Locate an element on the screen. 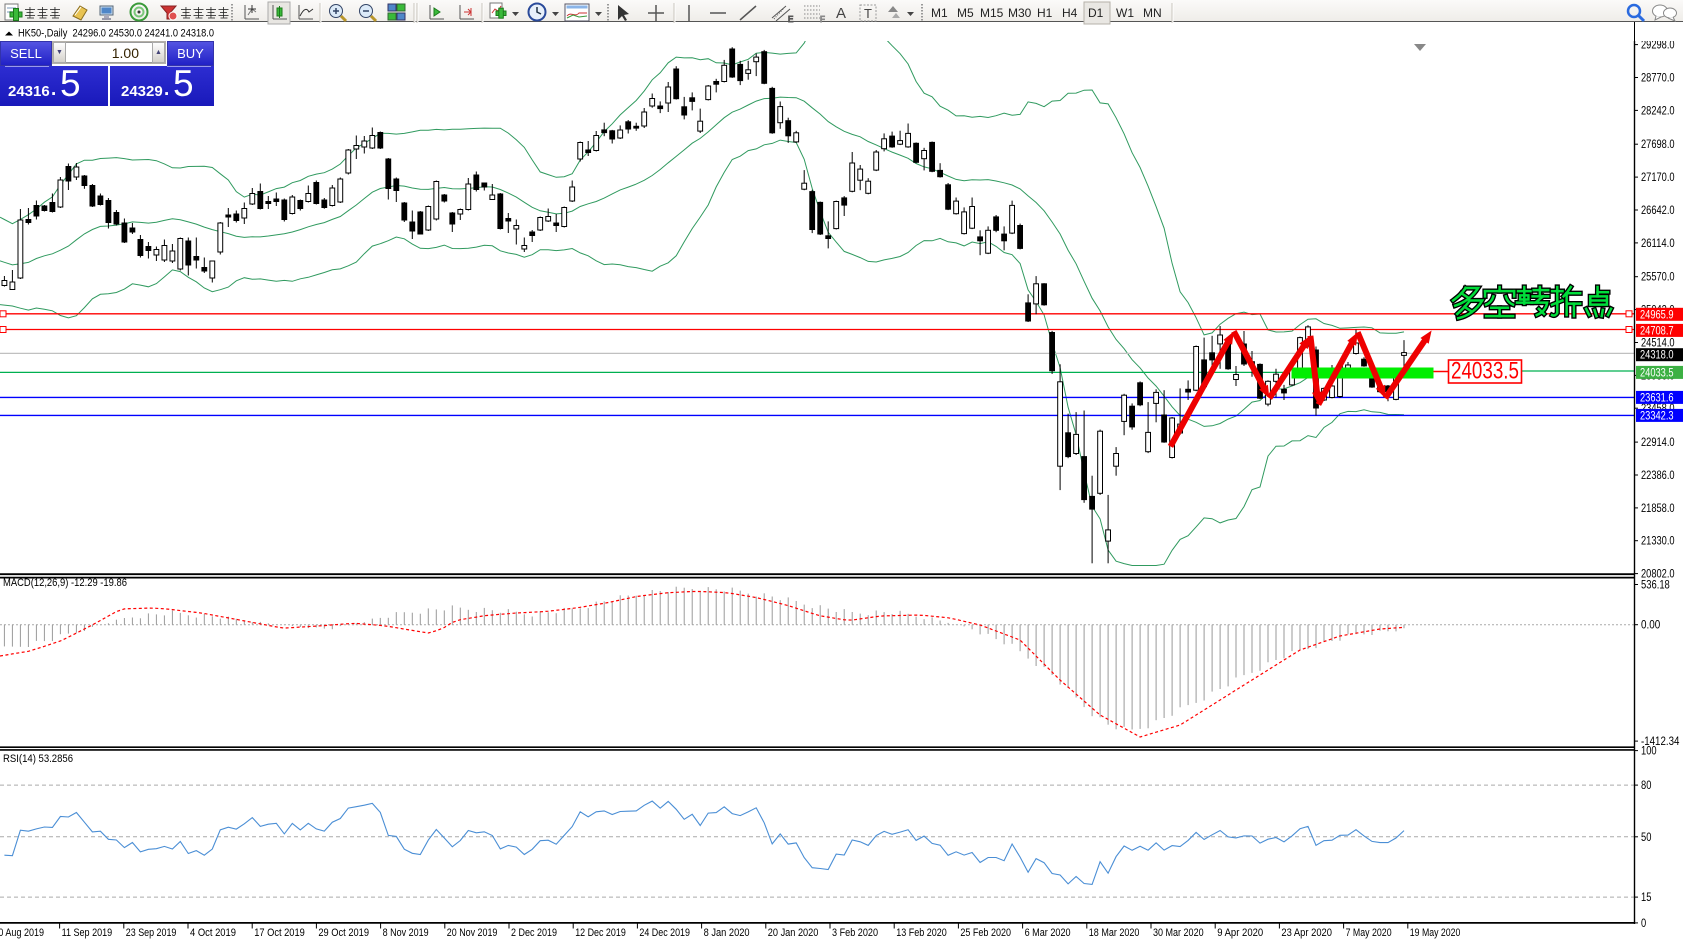 The height and width of the screenshot is (942, 1683). svg-text: 28770.0 is located at coordinates (1658, 79).